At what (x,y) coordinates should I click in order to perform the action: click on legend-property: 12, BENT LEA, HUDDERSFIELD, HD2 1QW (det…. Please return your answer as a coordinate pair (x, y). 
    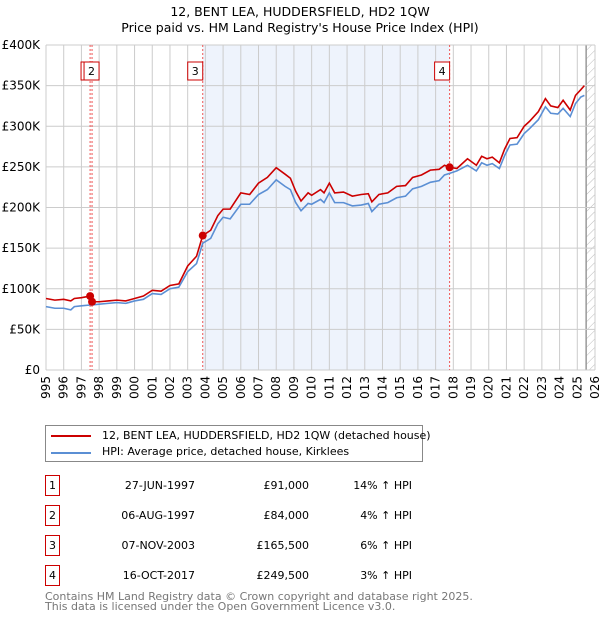
    Looking at the image, I should click on (266, 435).